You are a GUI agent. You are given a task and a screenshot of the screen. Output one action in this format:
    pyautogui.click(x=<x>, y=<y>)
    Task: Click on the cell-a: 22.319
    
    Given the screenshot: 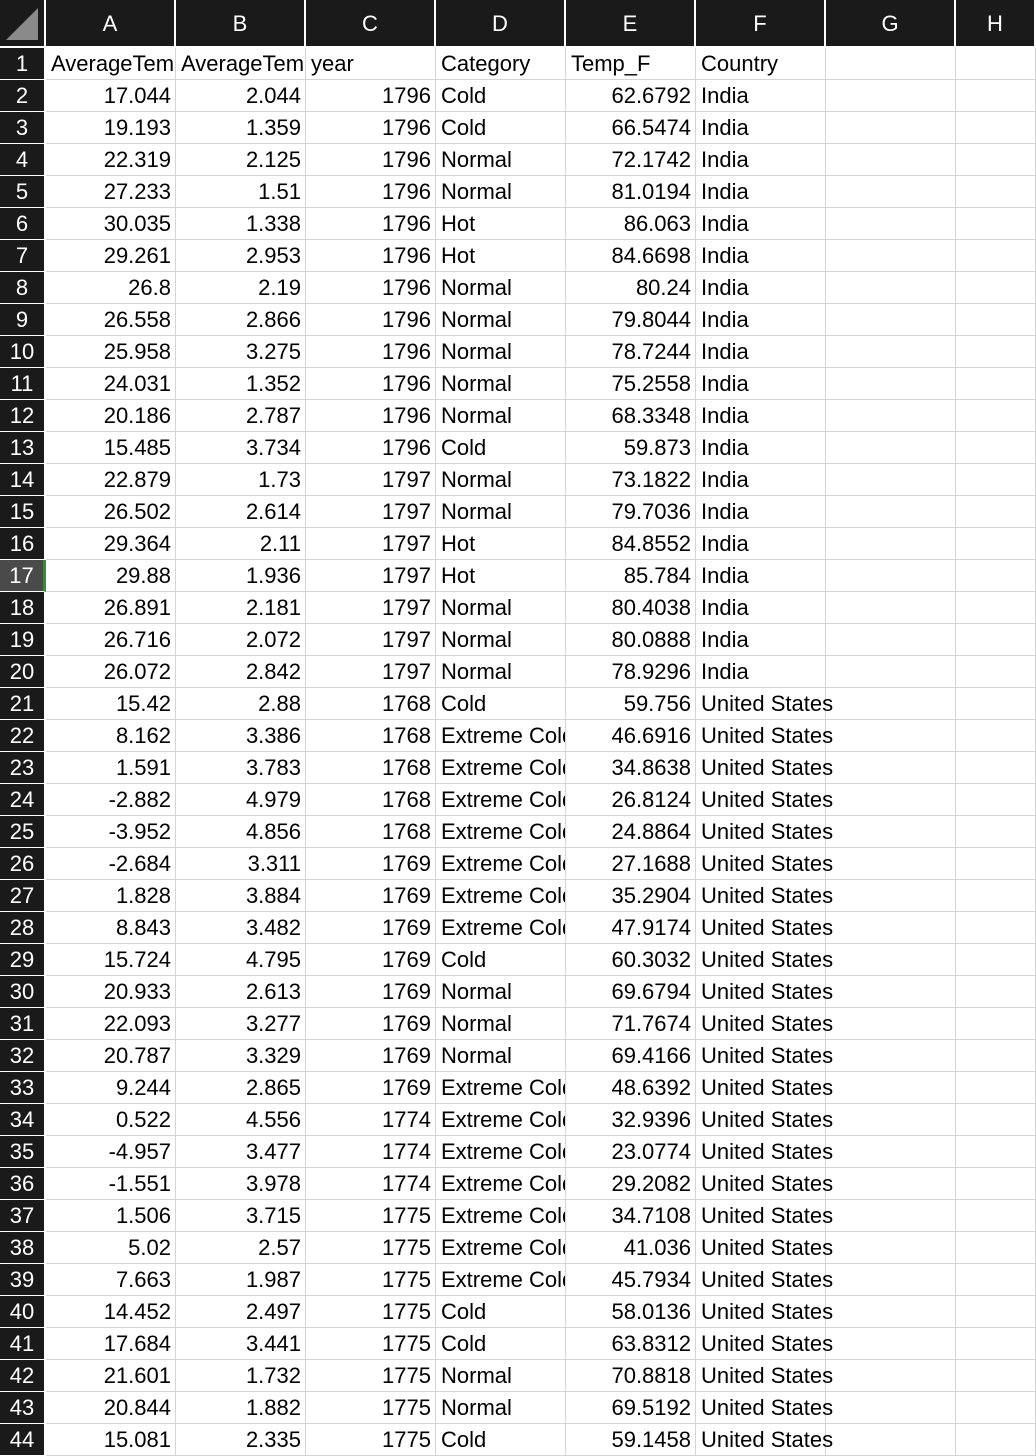 What is the action you would take?
    pyautogui.click(x=111, y=160)
    